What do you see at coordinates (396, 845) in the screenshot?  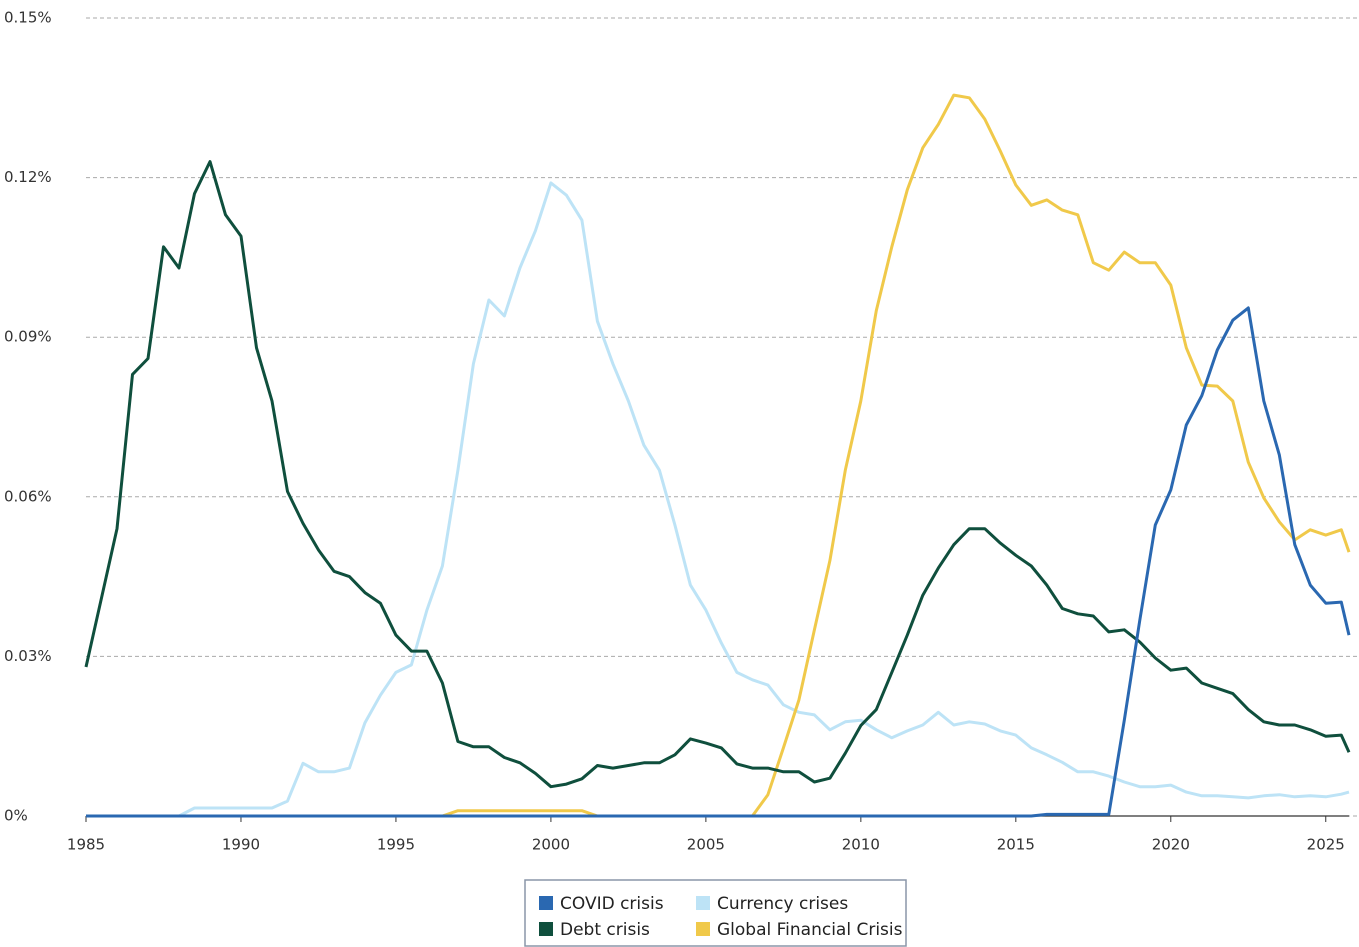 I see `x-tick-label: 1995` at bounding box center [396, 845].